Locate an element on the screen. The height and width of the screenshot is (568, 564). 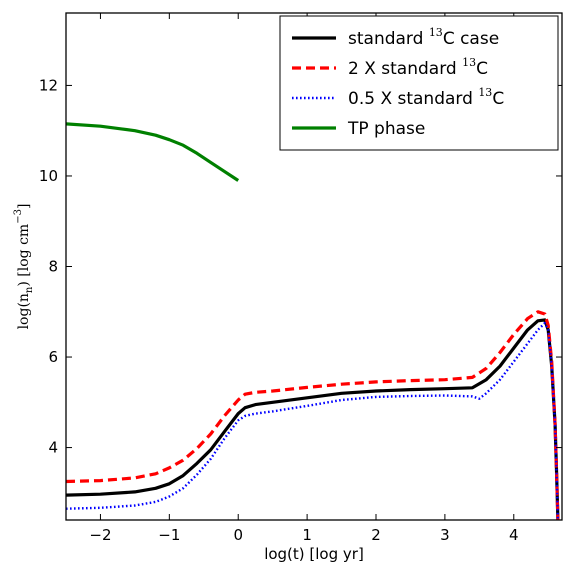
legend-label-2: 0.5 X standard 13C is located at coordinates (426, 97).